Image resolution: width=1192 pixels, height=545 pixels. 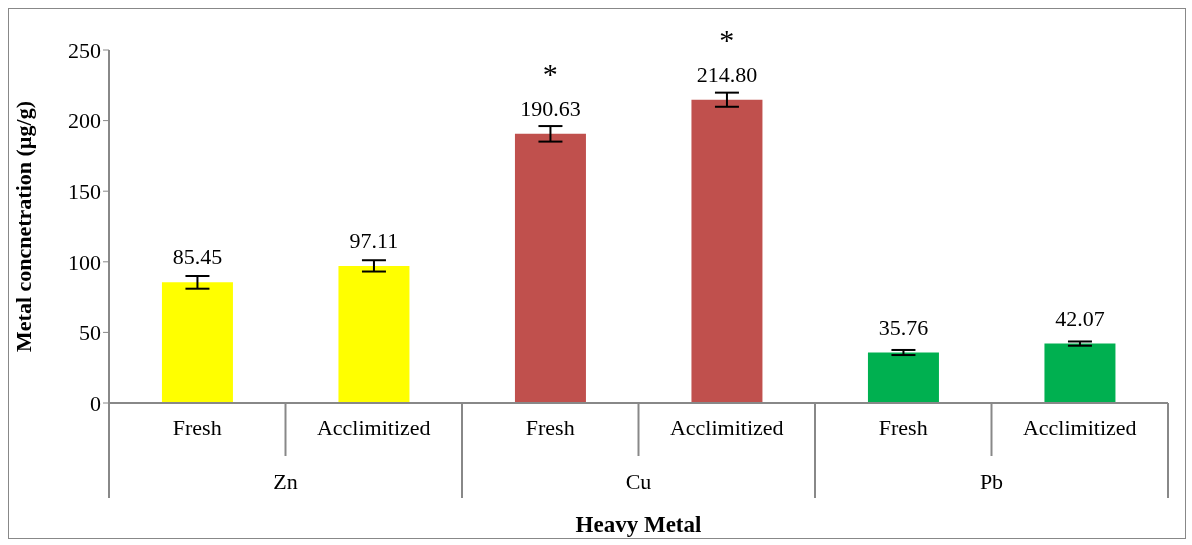 I want to click on text: Pb, so click(x=991, y=481).